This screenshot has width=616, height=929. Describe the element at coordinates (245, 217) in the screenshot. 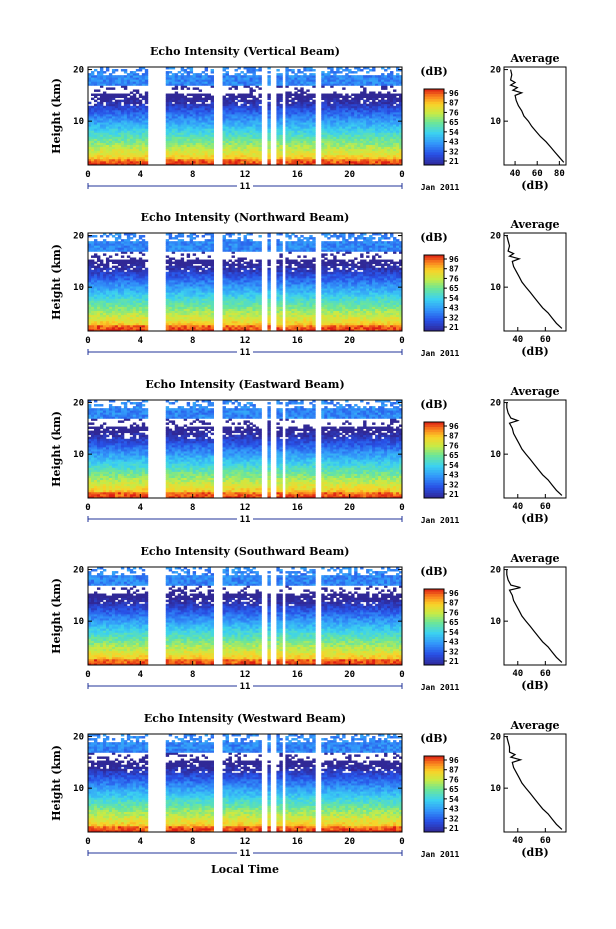

I see `panel-title: Echo Intensity (Northward Beam)` at that location.